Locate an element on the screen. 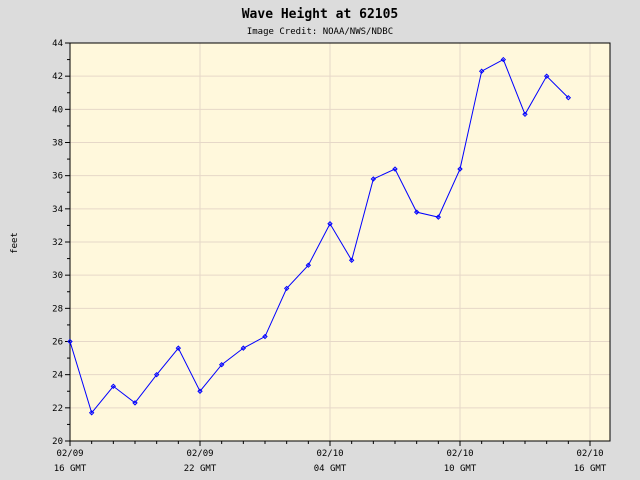 The width and height of the screenshot is (640, 480). y-tick-label: 28 is located at coordinates (57, 309).